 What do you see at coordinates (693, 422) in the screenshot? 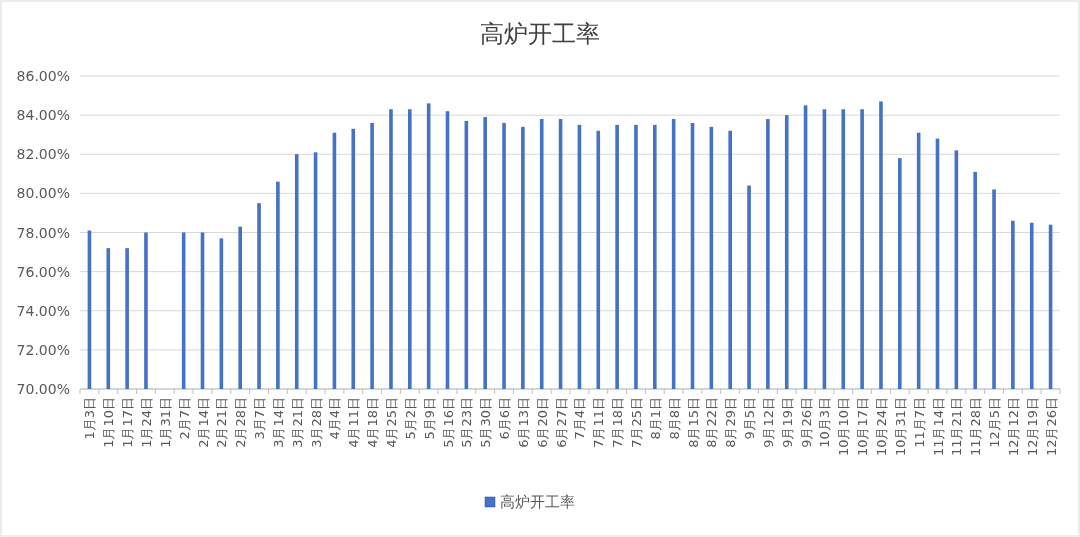
I see `x-tick-label: 8月15日` at bounding box center [693, 422].